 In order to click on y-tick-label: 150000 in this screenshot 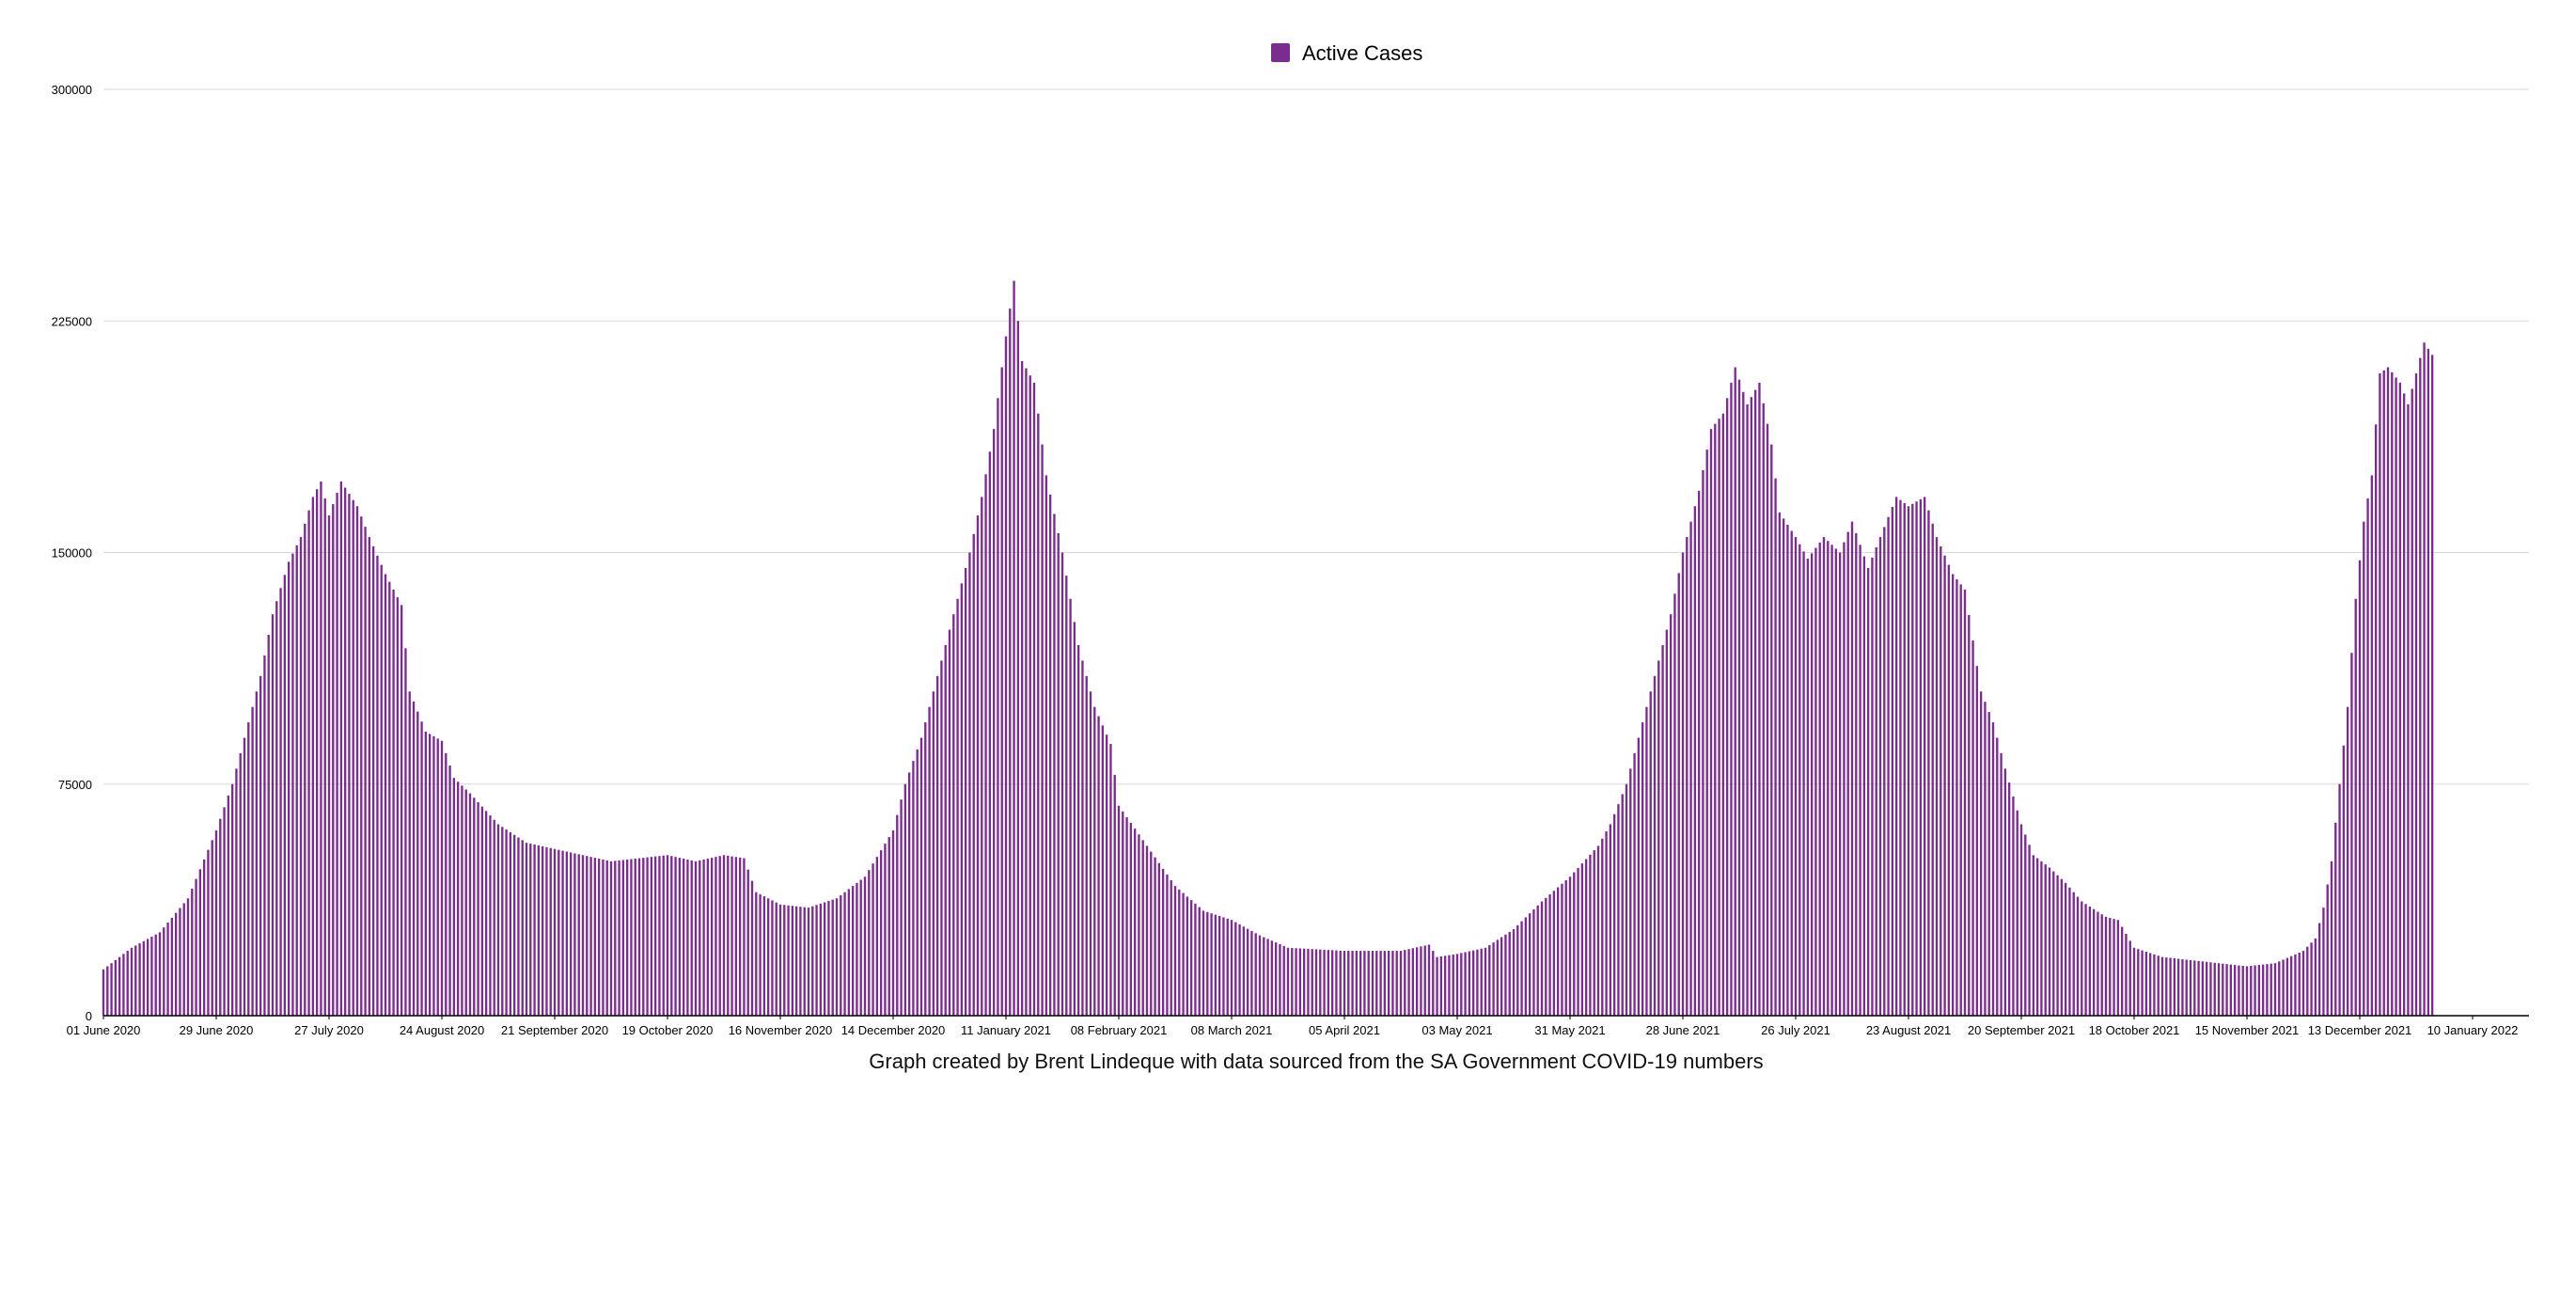, I will do `click(72, 553)`.